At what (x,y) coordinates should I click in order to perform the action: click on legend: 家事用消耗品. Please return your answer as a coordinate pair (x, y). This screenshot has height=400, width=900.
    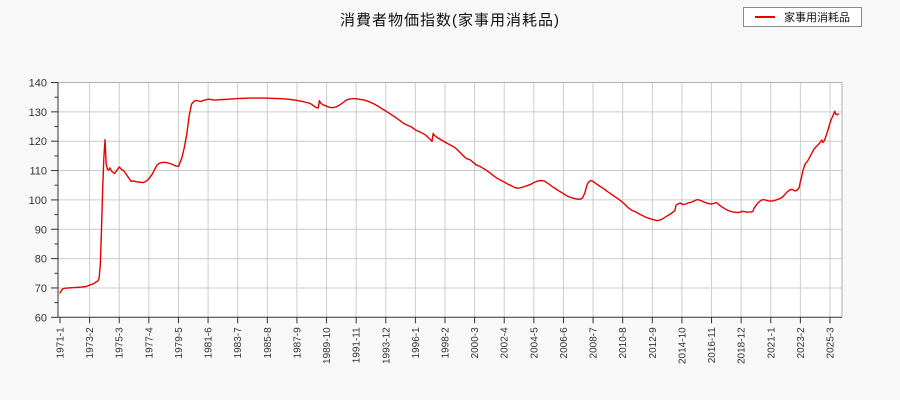
    Looking at the image, I should click on (802, 17).